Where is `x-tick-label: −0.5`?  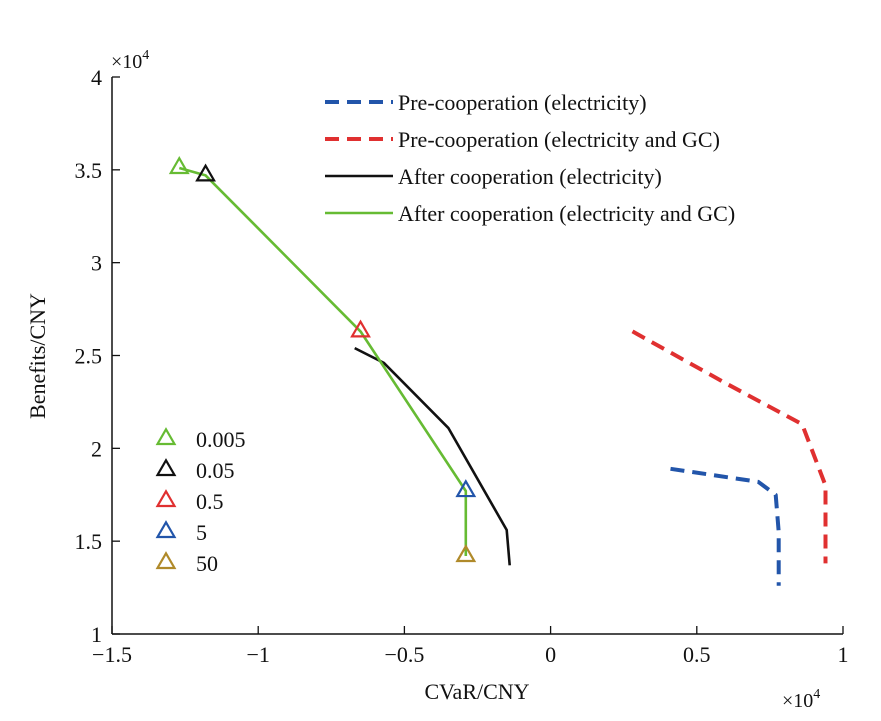
x-tick-label: −0.5 is located at coordinates (404, 654).